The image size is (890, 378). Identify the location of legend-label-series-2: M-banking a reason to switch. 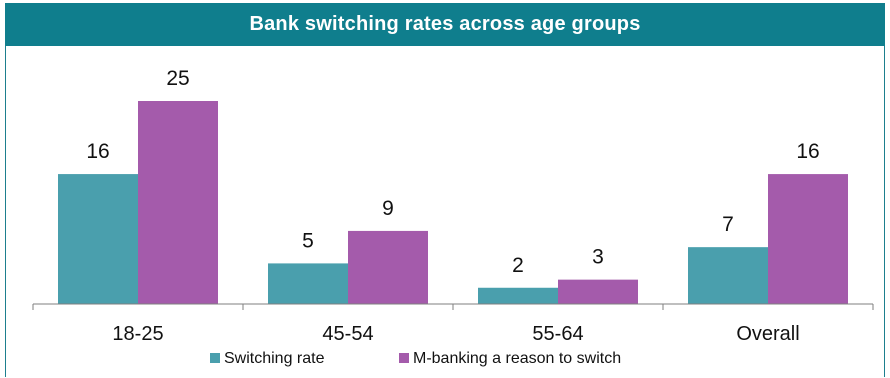
(517, 358).